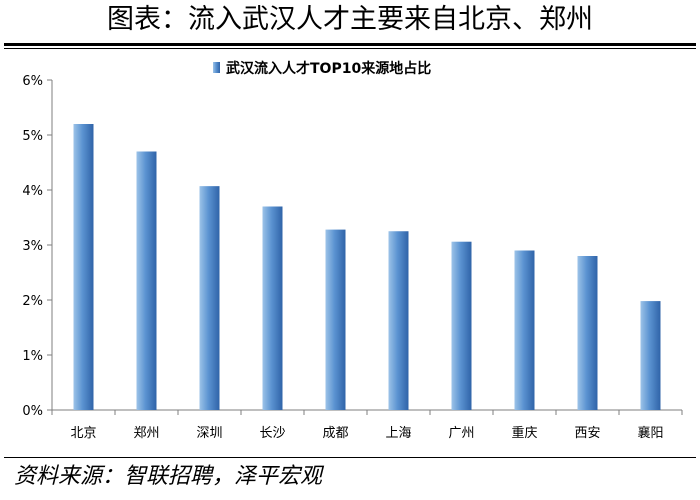  I want to click on y-tick-label: 4%, so click(32, 191).